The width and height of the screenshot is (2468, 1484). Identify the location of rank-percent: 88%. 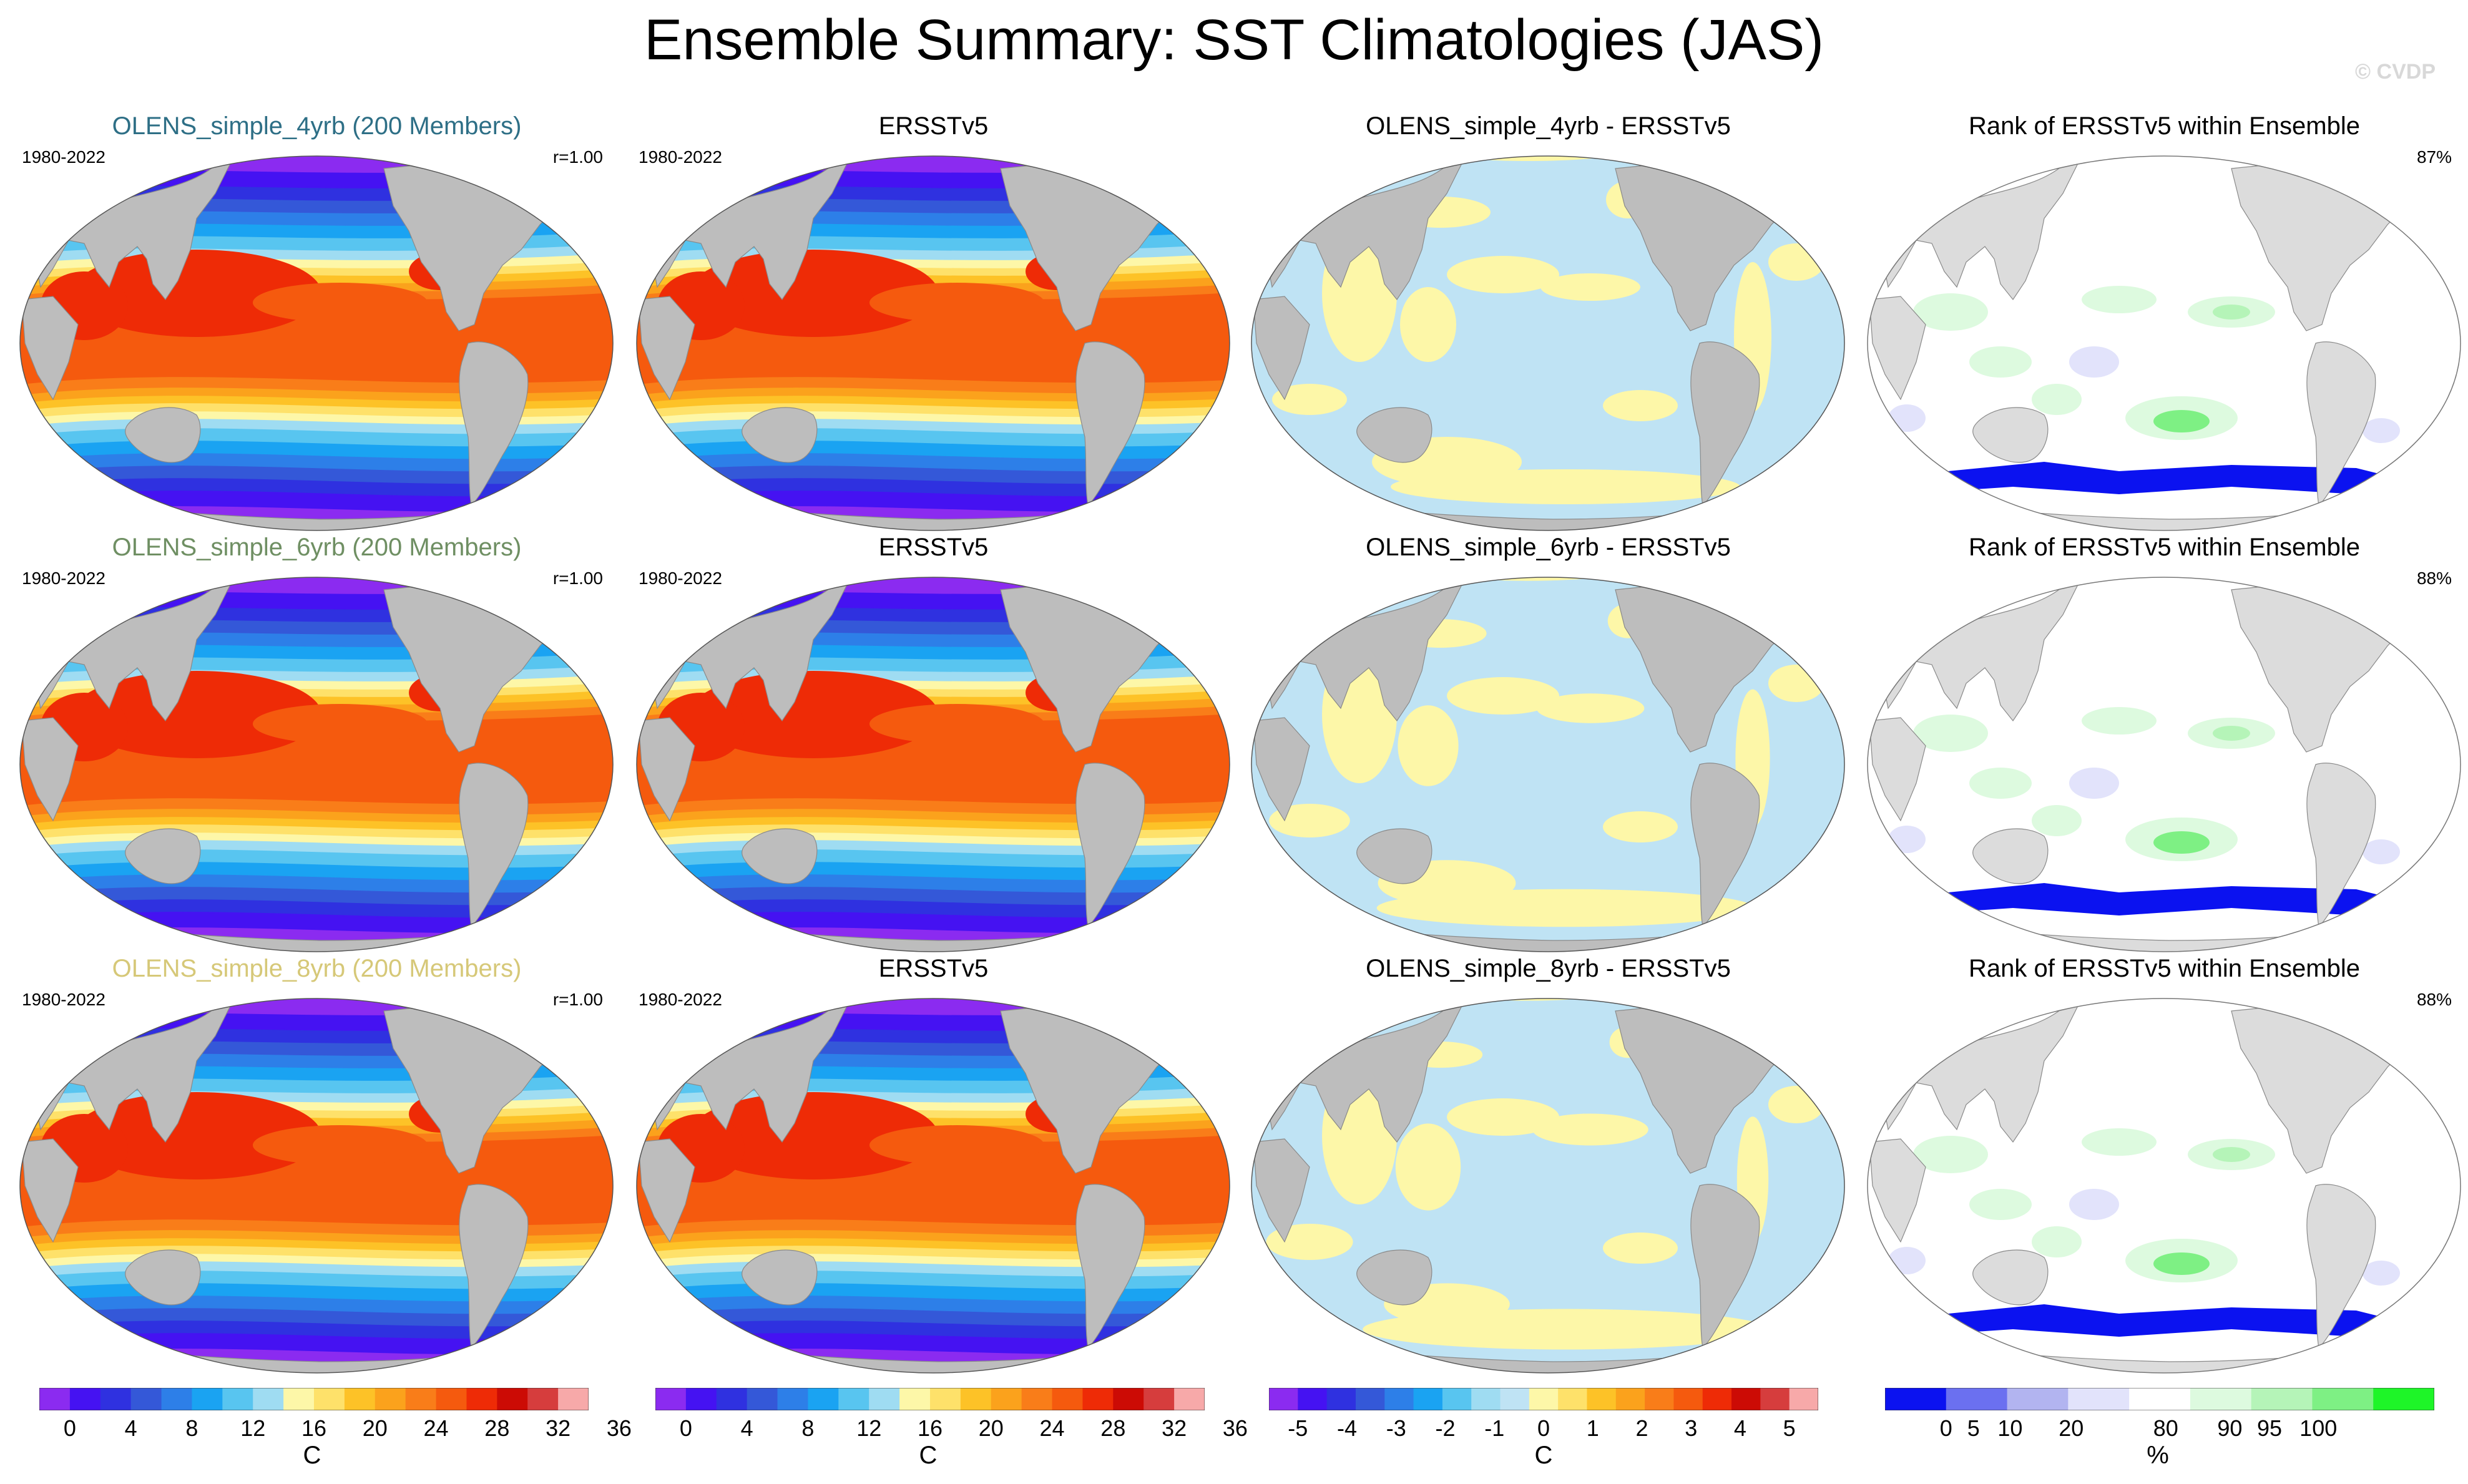
(2434, 578).